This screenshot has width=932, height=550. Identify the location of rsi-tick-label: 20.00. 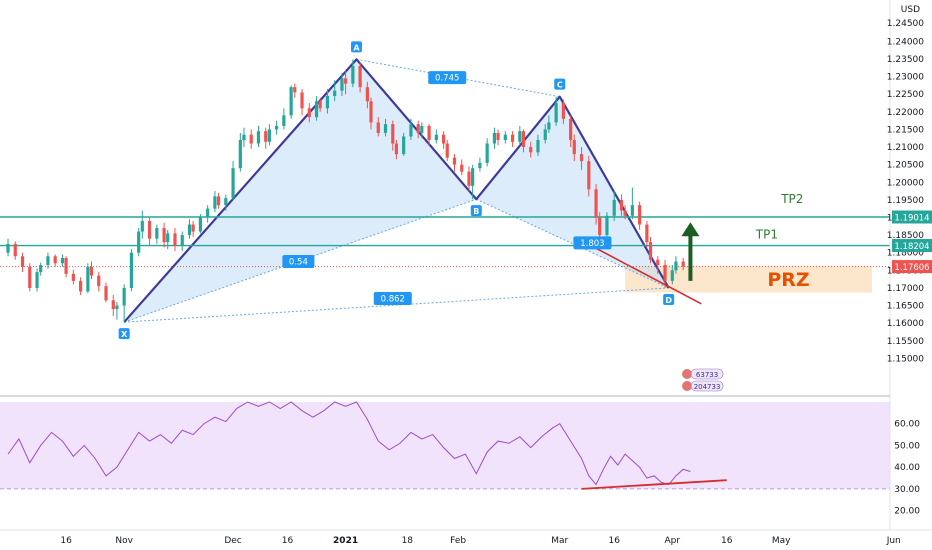
(907, 512).